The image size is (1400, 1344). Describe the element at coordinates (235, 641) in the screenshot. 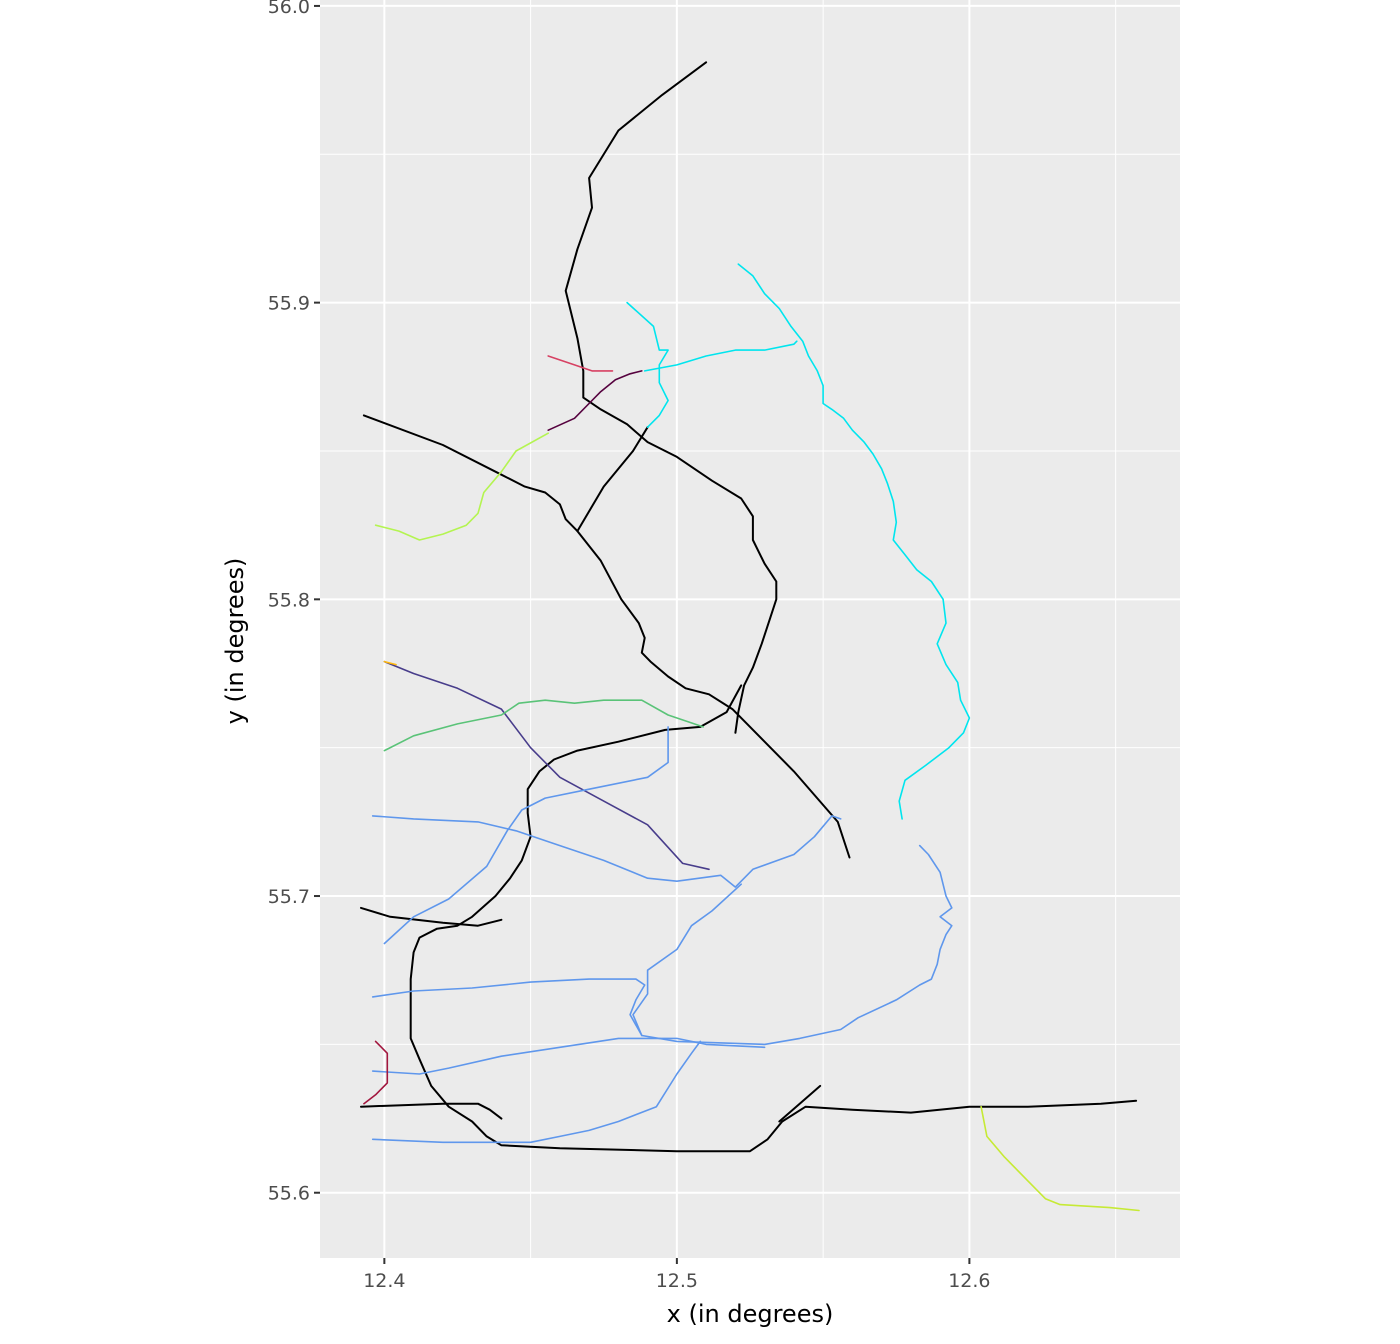

I see `y-axis-title: y (in degrees)` at that location.